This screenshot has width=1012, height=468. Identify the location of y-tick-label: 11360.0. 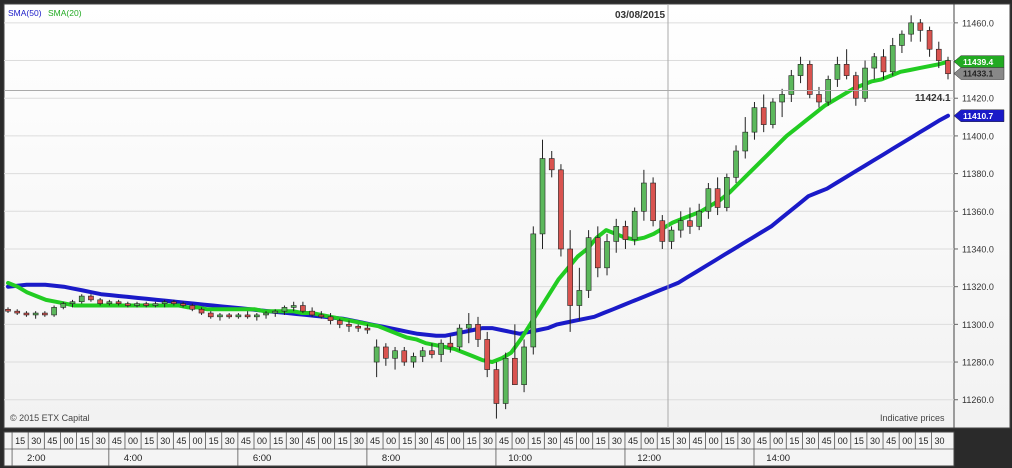
(978, 212).